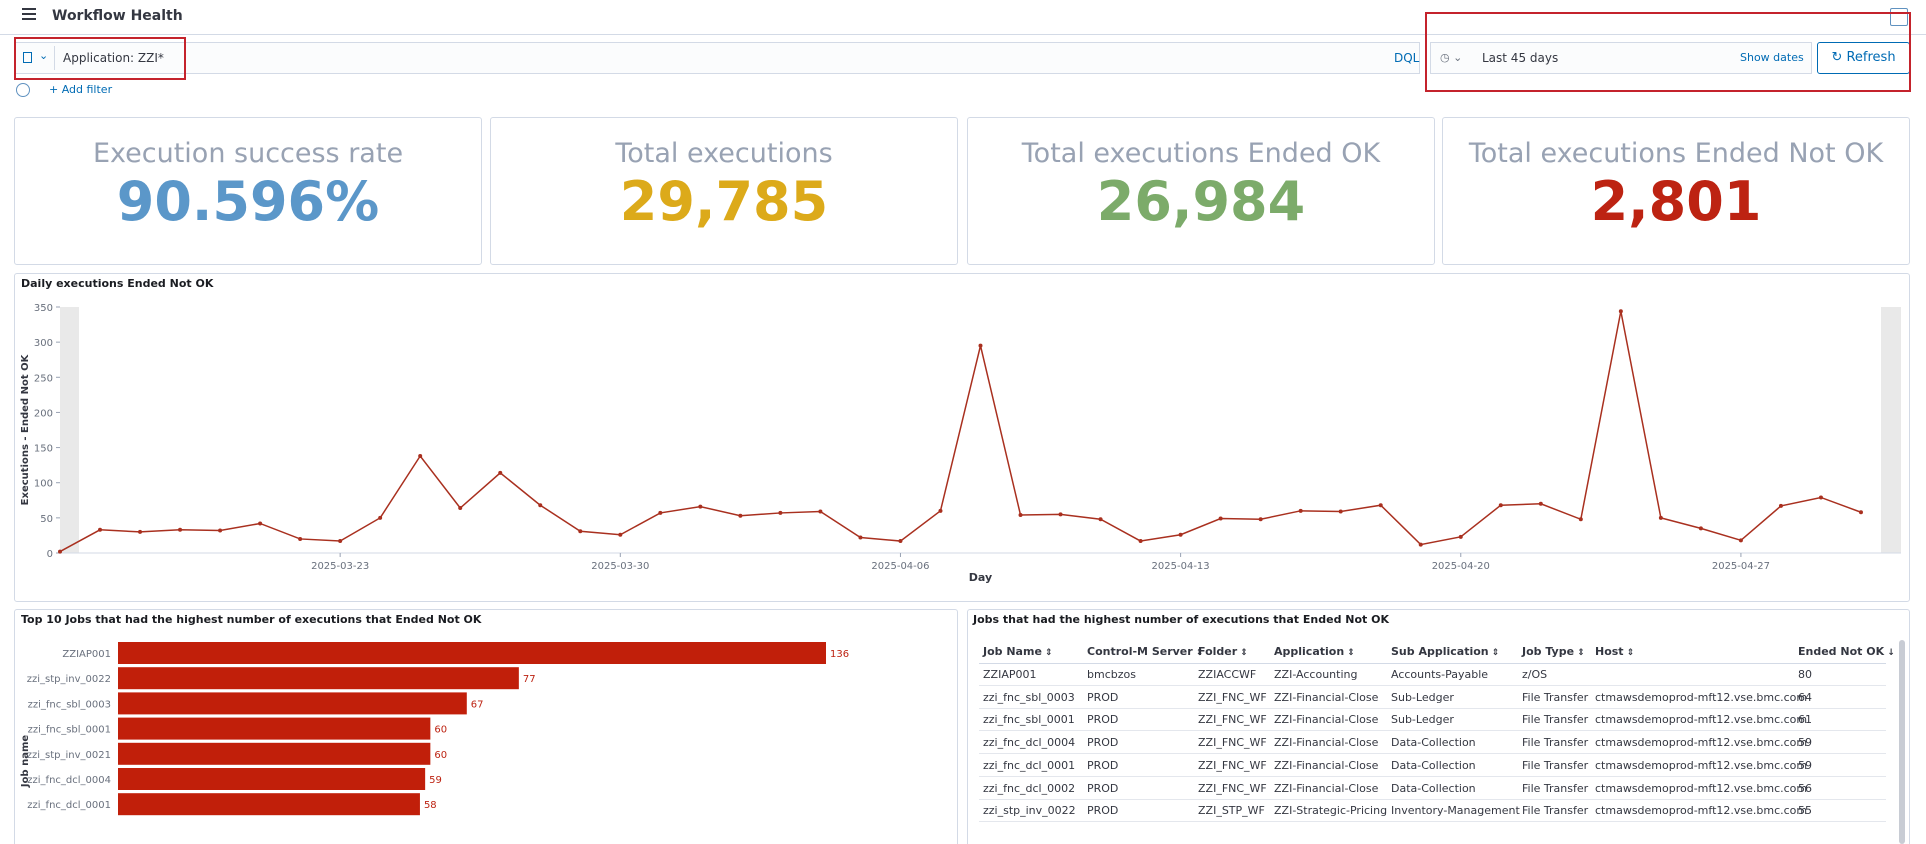 The height and width of the screenshot is (844, 1926). I want to click on column-header: Job Type, so click(1553, 651).